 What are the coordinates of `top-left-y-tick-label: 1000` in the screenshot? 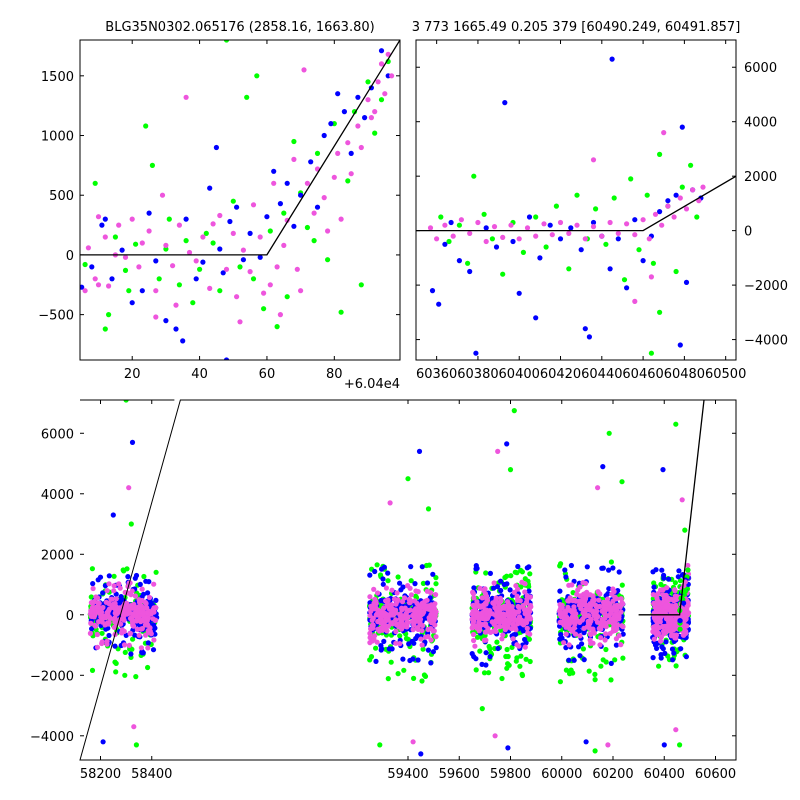 It's located at (57, 137).